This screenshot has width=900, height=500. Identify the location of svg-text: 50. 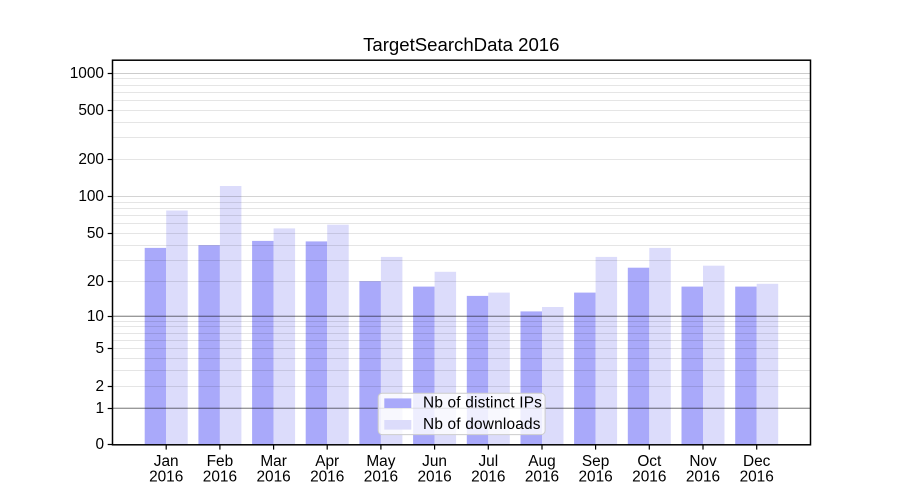
(95, 233).